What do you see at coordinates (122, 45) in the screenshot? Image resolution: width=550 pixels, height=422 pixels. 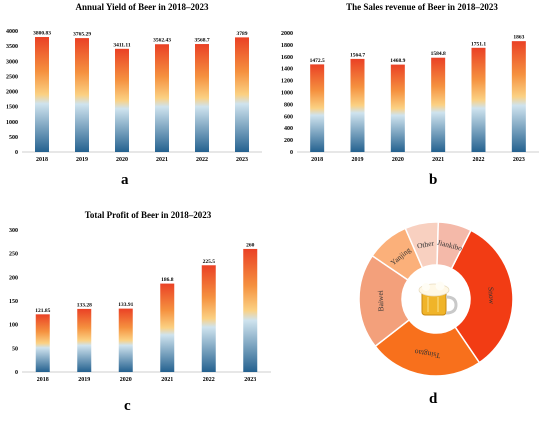 I see `data-label: 3411.11` at bounding box center [122, 45].